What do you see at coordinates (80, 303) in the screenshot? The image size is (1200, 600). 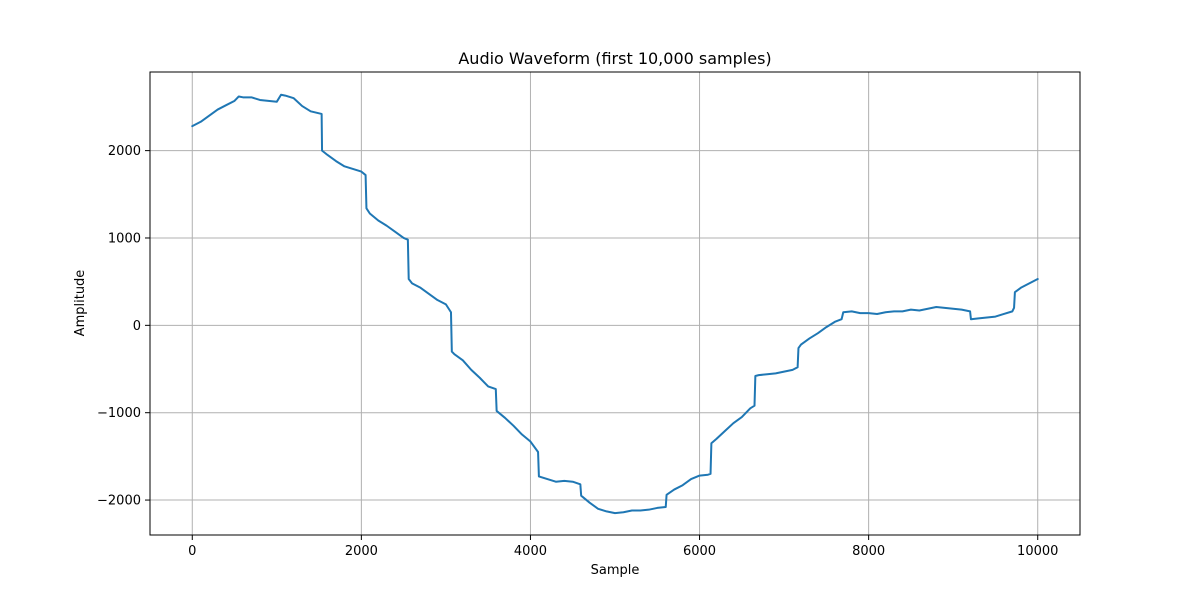 I see `y-axis-label: Amplitude` at bounding box center [80, 303].